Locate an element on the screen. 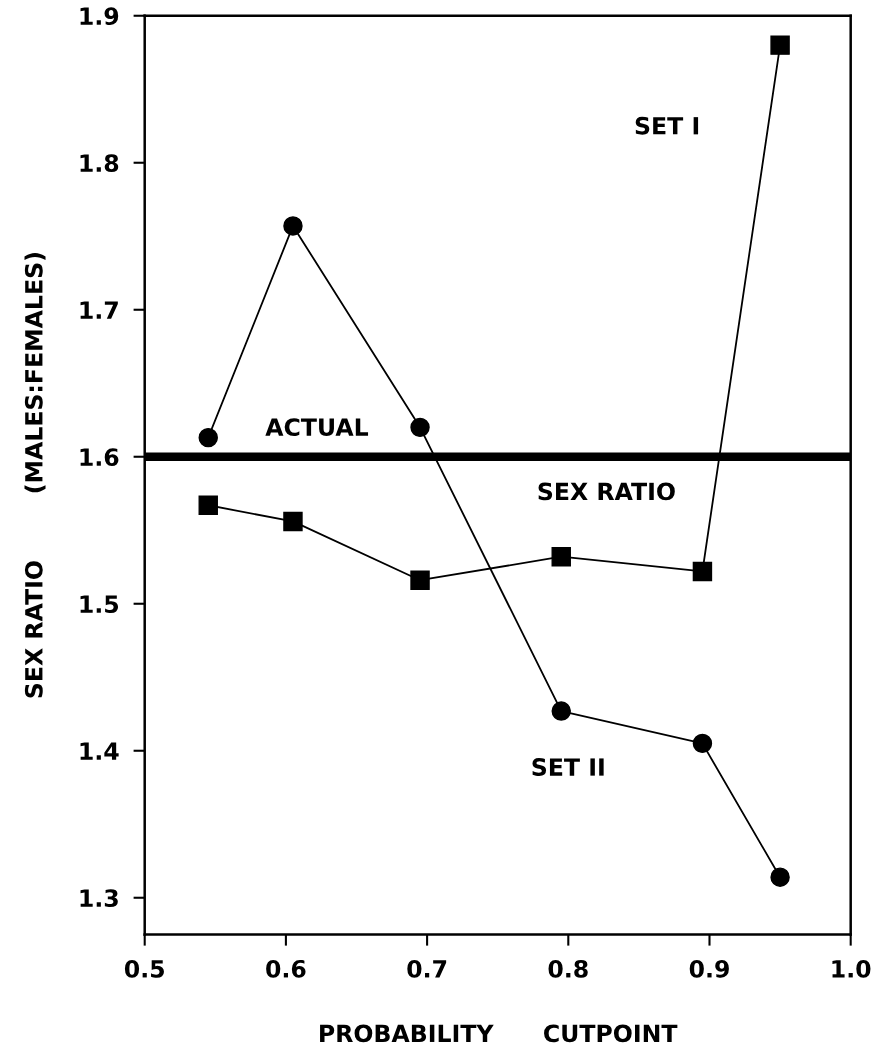 This screenshot has height=1050, width=877. series-label: SET II is located at coordinates (568, 767).